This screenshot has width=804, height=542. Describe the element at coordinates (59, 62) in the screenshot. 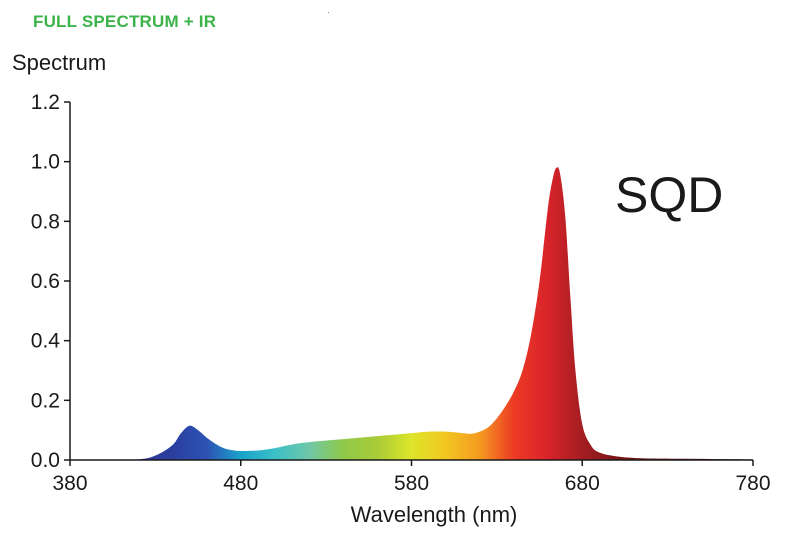

I see `y-axis-title: Spectrum` at that location.